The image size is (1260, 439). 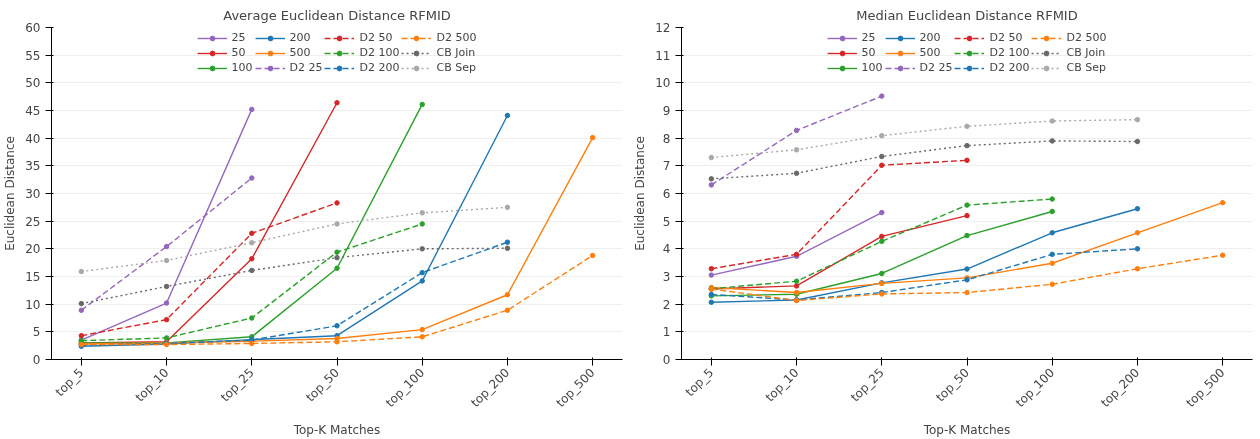 I want to click on chart-title: Average Euclidean Distance RFMID, so click(x=337, y=15).